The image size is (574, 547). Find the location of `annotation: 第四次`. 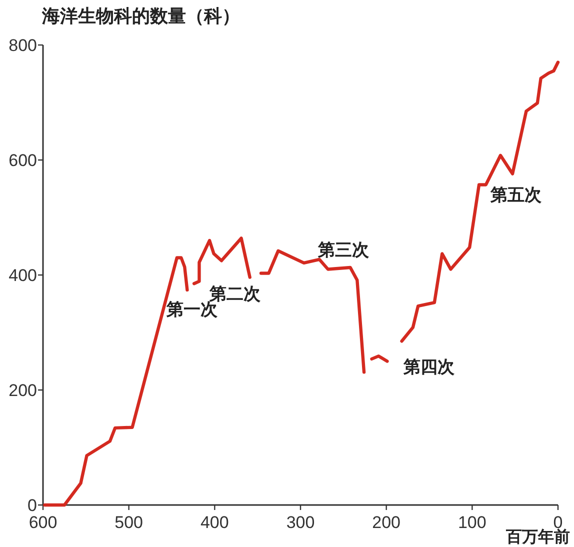

annotation: 第四次 is located at coordinates (429, 367).